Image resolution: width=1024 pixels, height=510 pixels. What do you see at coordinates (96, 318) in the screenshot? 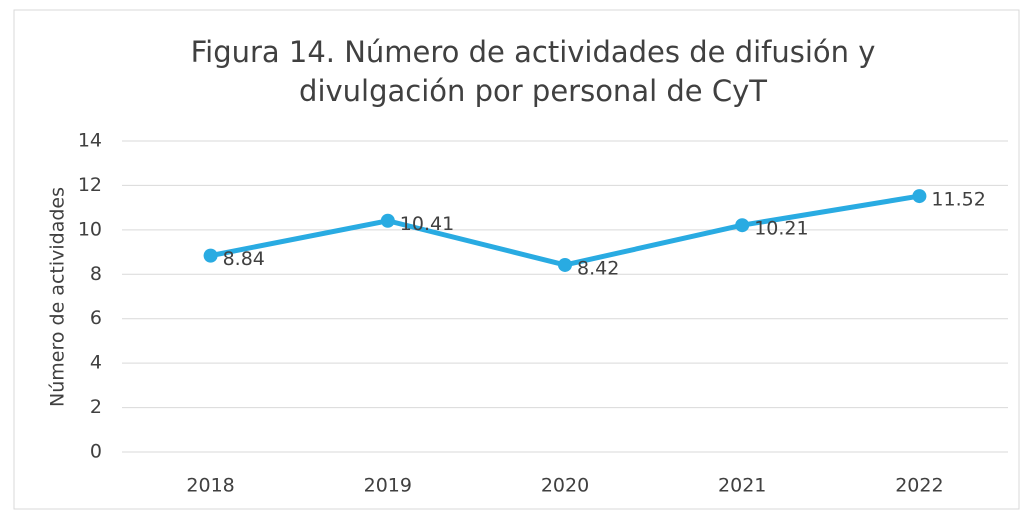
I see `y-tick-label: 6` at bounding box center [96, 318].